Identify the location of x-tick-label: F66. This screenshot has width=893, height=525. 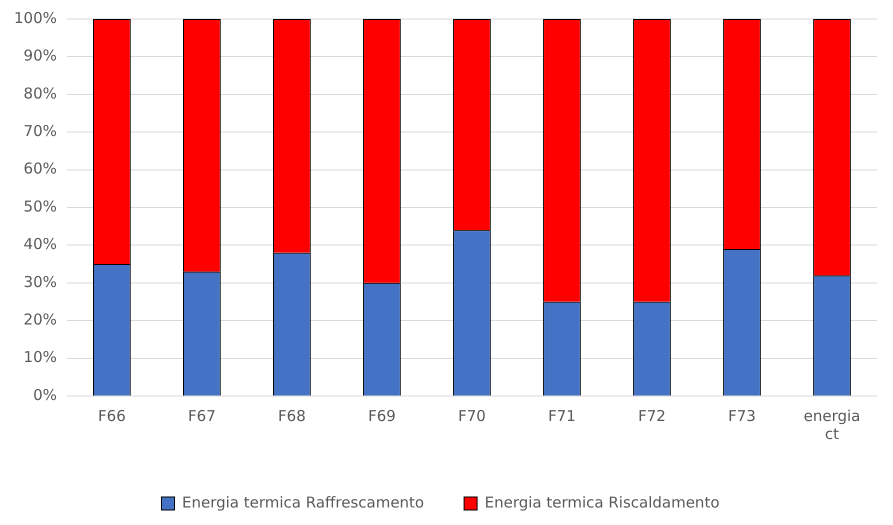
(112, 415).